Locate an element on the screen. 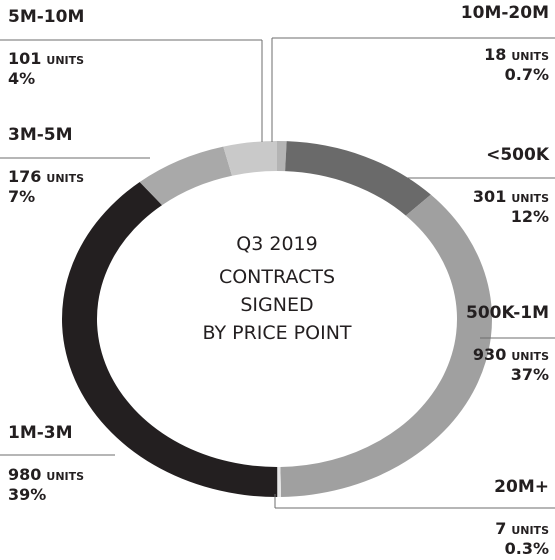  units-label: 18 UNITS is located at coordinates (516, 54).